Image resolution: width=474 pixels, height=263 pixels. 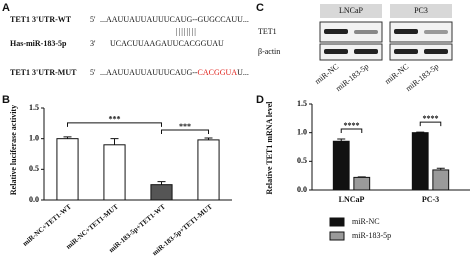 What do you see at coordinates (267, 31) in the screenshot?
I see `protein-label: TET1` at bounding box center [267, 31].